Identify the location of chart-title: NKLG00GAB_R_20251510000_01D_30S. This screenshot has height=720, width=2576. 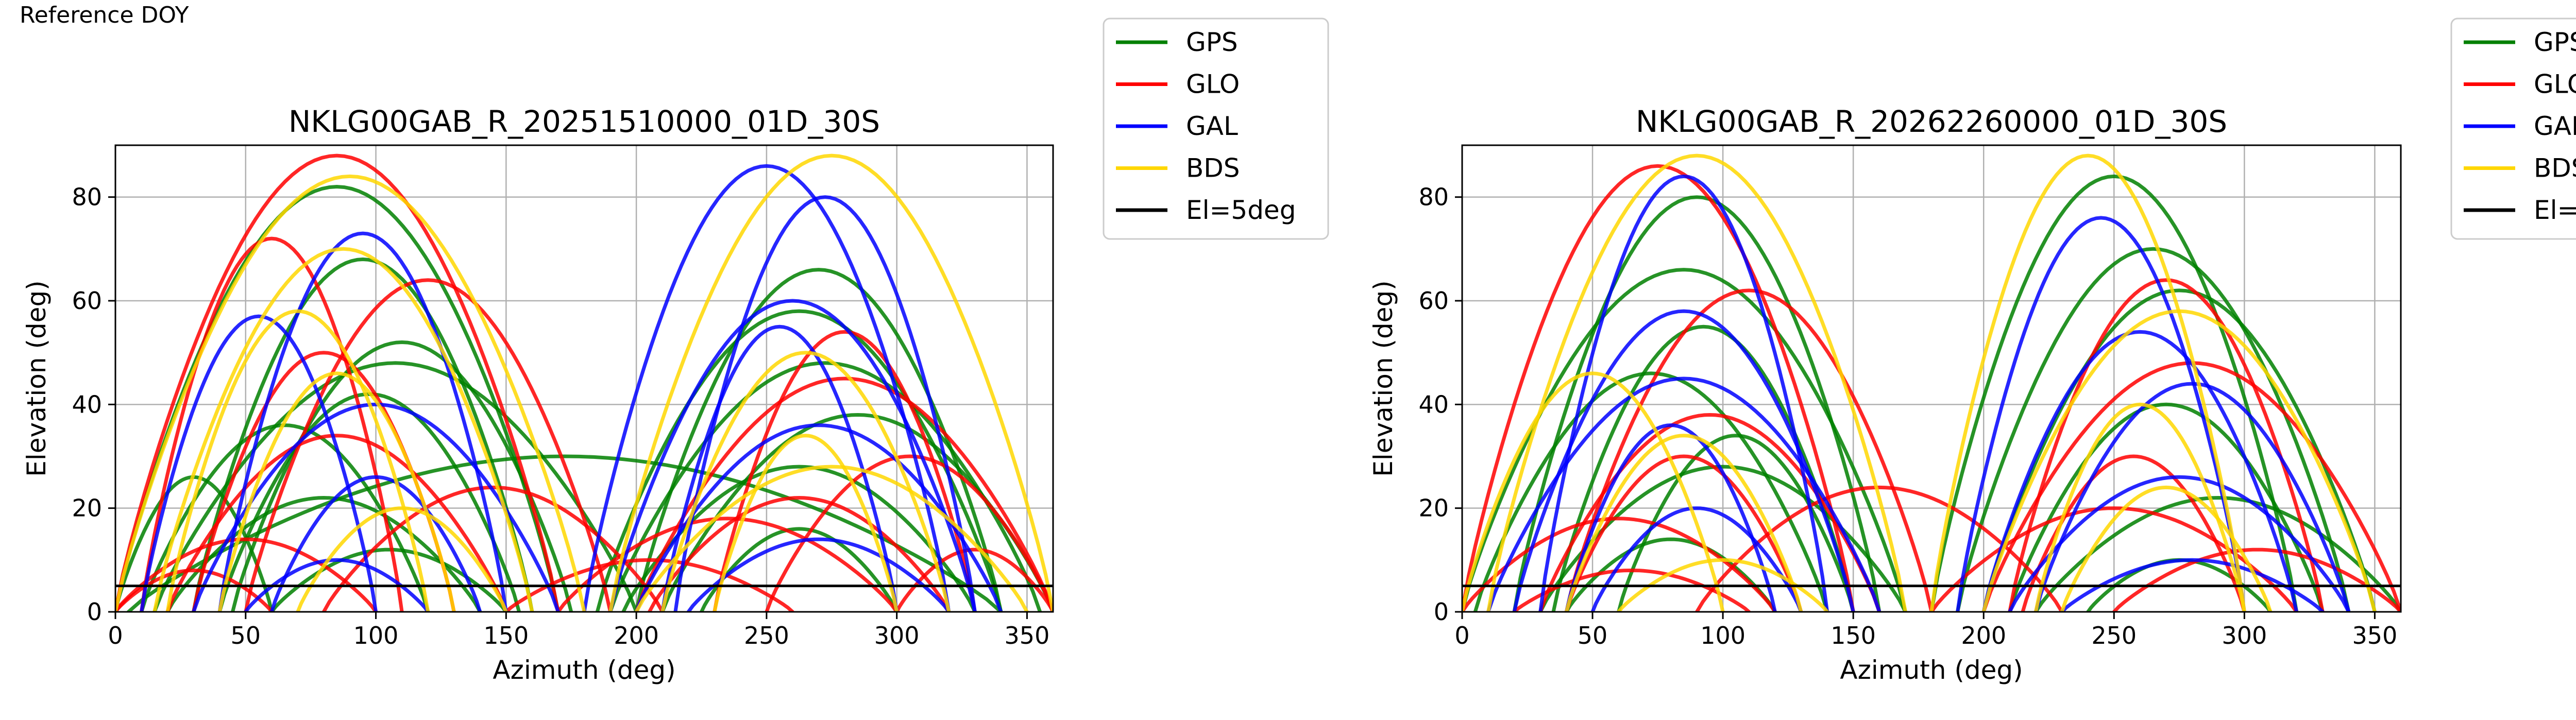
(584, 121).